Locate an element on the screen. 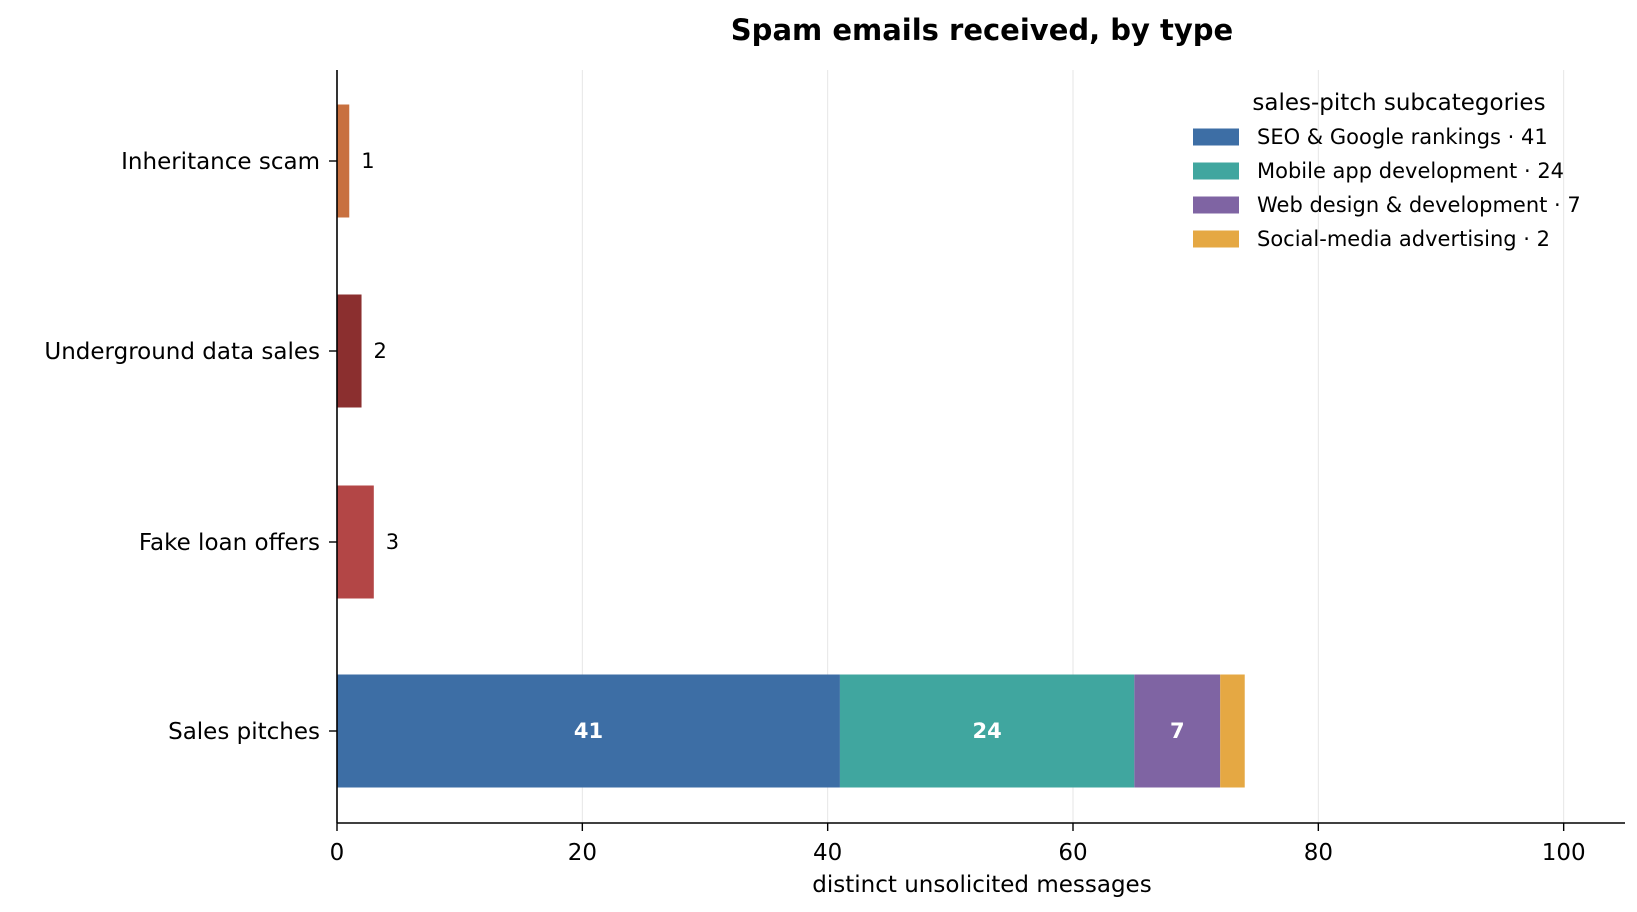 The height and width of the screenshot is (912, 1637). legend-entry-label: Web design & development · 7 is located at coordinates (1419, 205).